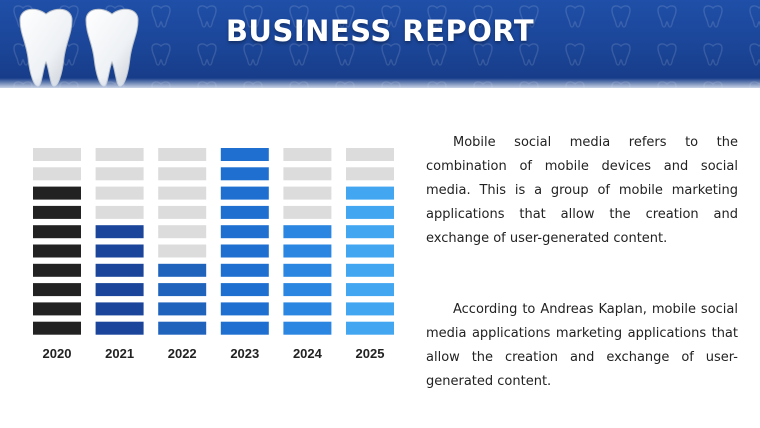 This screenshot has height=428, width=760. What do you see at coordinates (57, 353) in the screenshot?
I see `x-tick-label: 2020` at bounding box center [57, 353].